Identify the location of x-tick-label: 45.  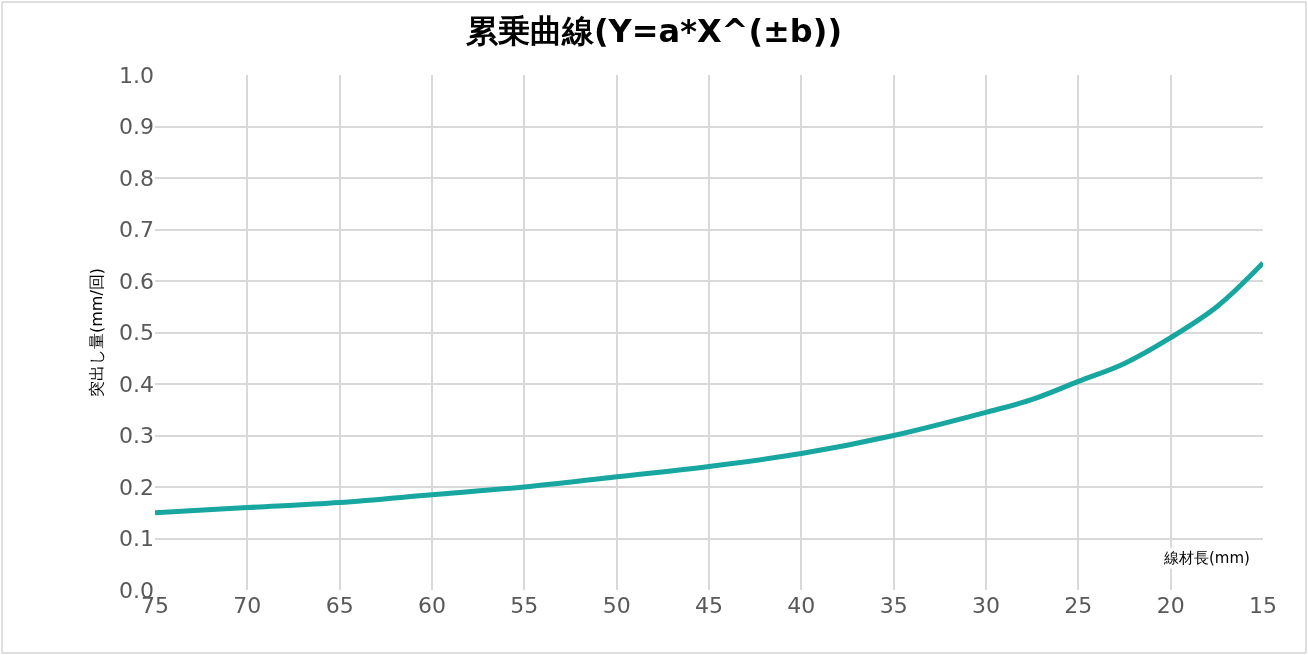
(709, 605).